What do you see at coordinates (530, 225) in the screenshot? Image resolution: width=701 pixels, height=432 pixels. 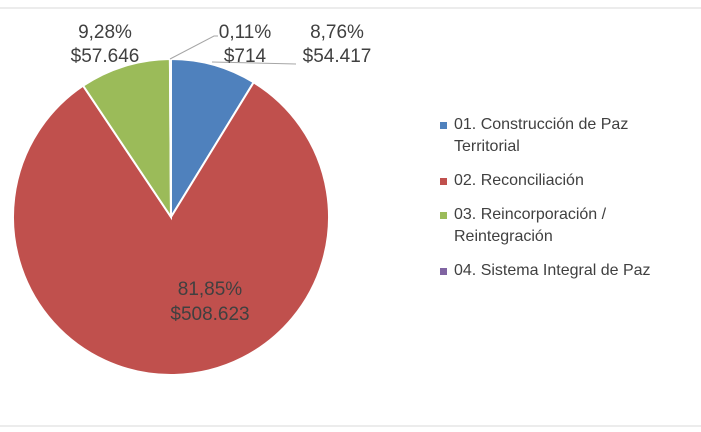 I see `legend-label: 03. Reincorporación / Reintegración` at bounding box center [530, 225].